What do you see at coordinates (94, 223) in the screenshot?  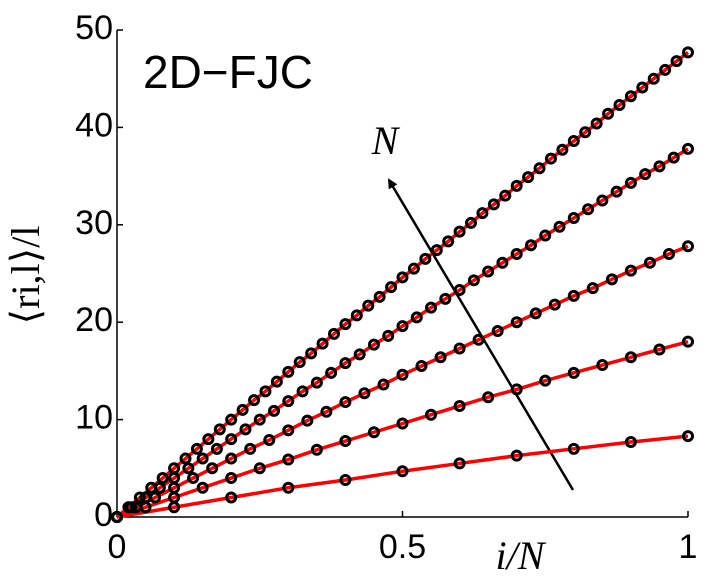 I see `y-tick-label: 30` at bounding box center [94, 223].